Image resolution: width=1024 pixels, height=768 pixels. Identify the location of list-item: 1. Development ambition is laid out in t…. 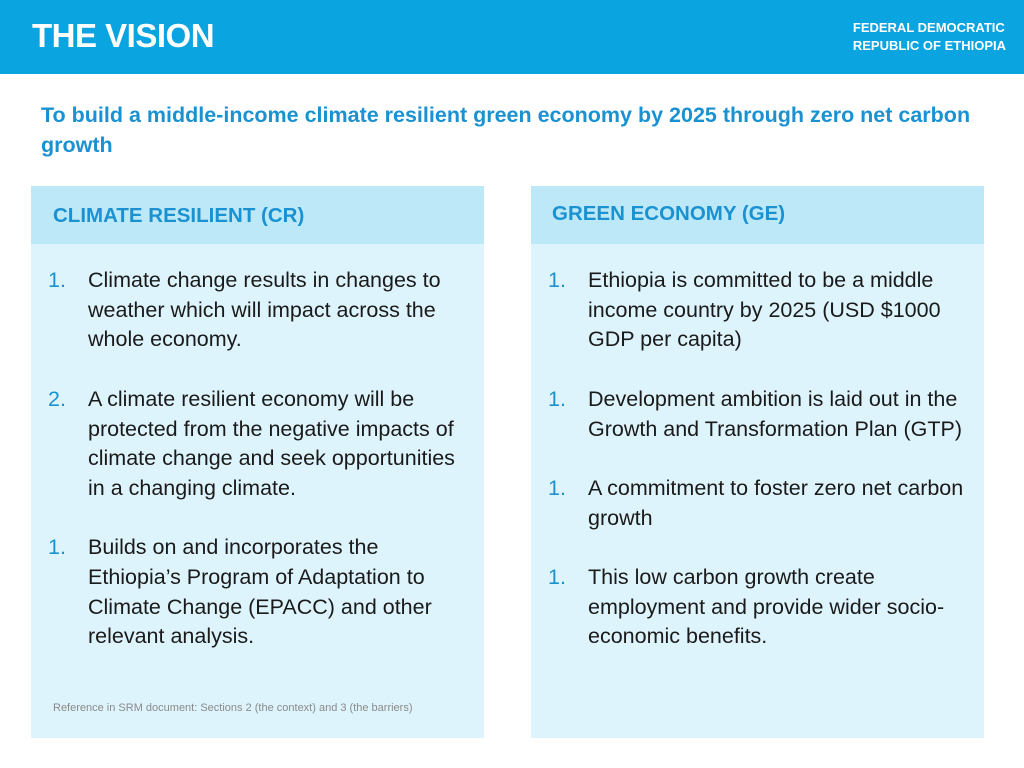
(757, 414).